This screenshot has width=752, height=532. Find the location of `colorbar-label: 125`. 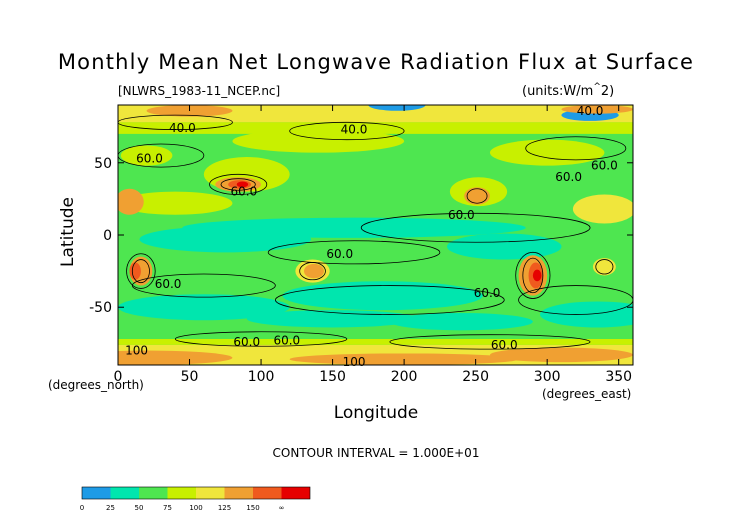

colorbar-label: 125 is located at coordinates (224, 508).